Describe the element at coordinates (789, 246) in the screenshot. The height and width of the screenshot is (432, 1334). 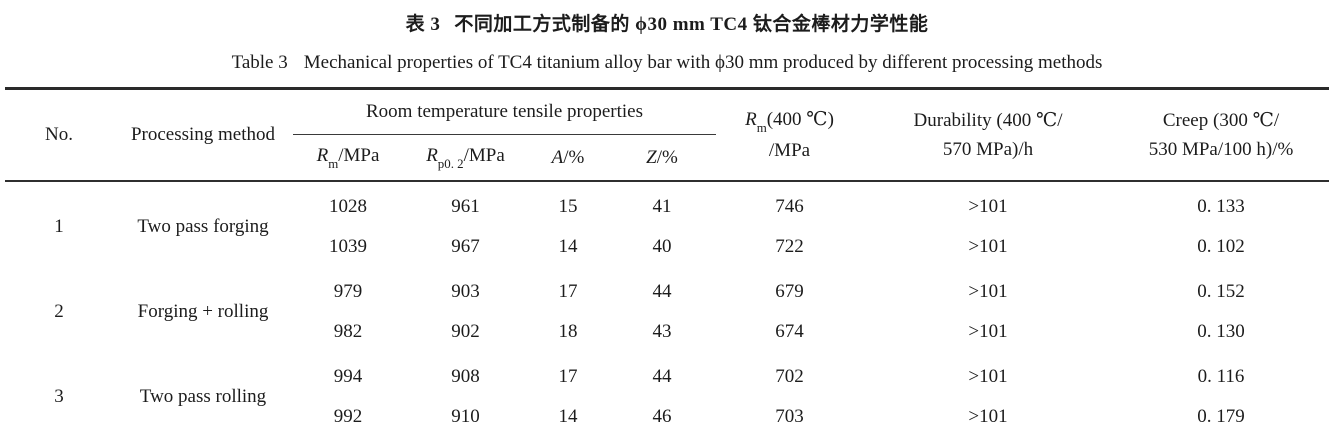
I see `cell-rm400: 722` at that location.